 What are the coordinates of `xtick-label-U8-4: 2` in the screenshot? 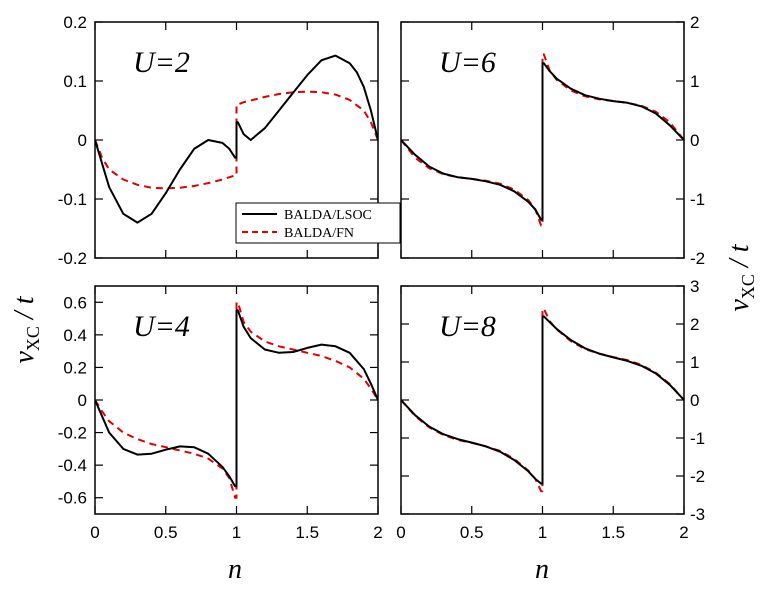 It's located at (683, 532).